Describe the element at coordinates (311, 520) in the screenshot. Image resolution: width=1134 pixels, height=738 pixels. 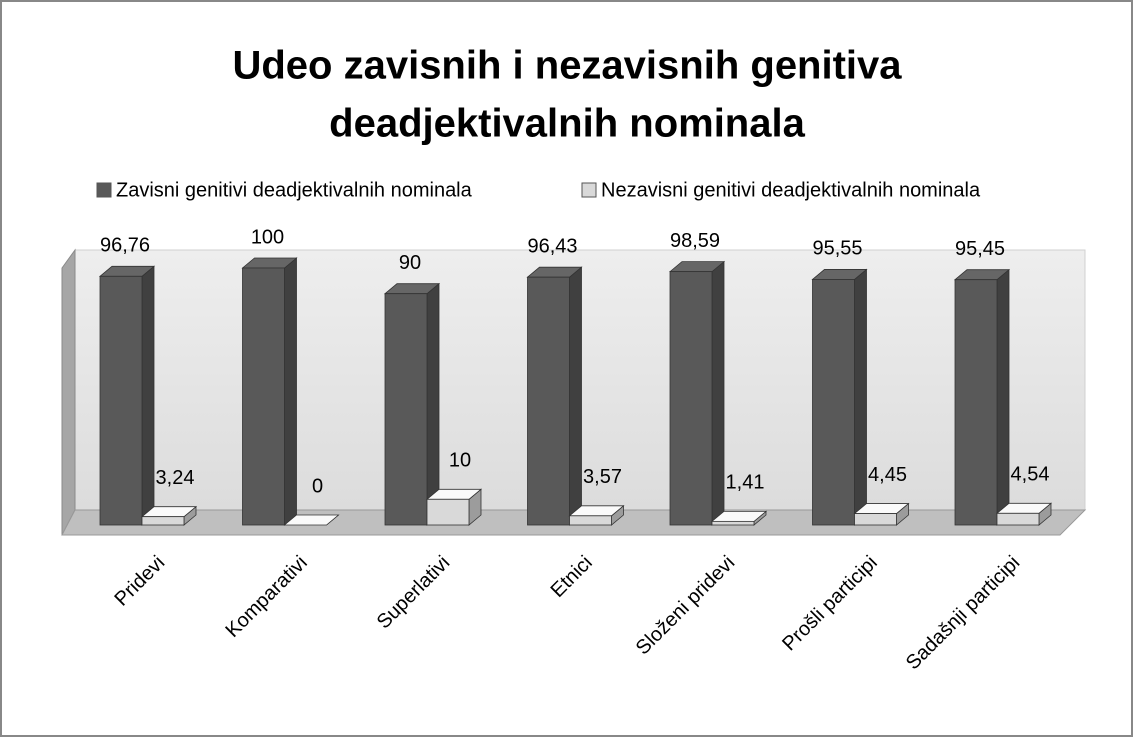
I see `bar-top` at that location.